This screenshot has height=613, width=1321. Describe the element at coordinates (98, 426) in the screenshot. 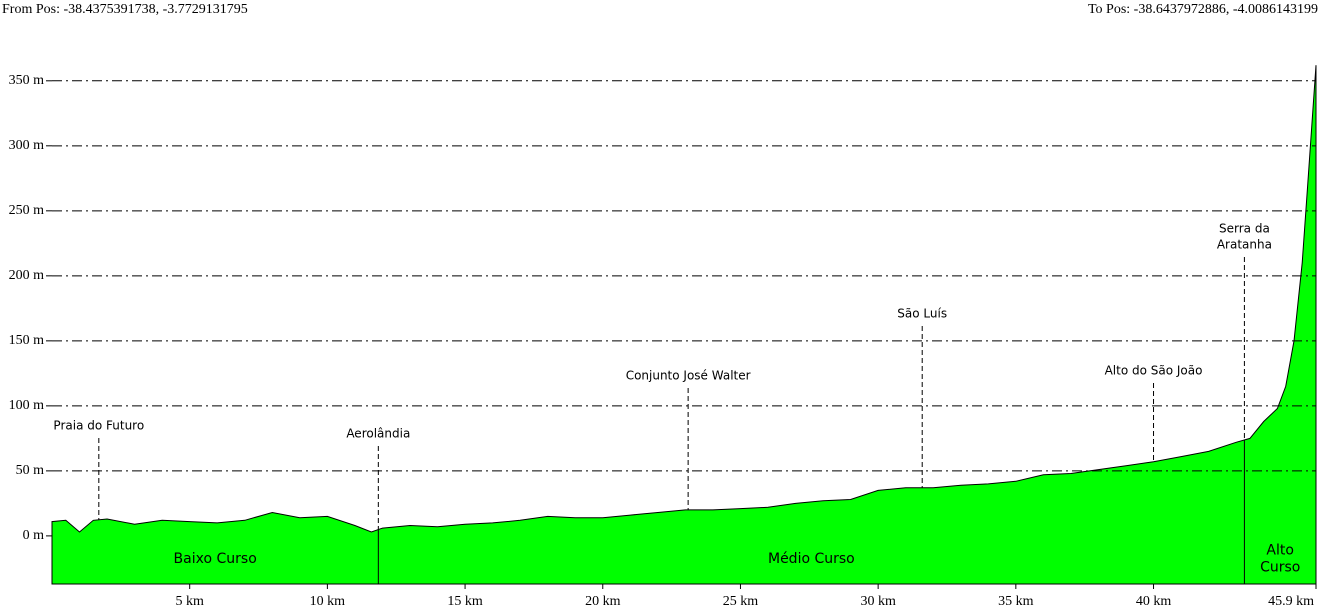

I see `annotation-label: Praia do Futuro` at that location.